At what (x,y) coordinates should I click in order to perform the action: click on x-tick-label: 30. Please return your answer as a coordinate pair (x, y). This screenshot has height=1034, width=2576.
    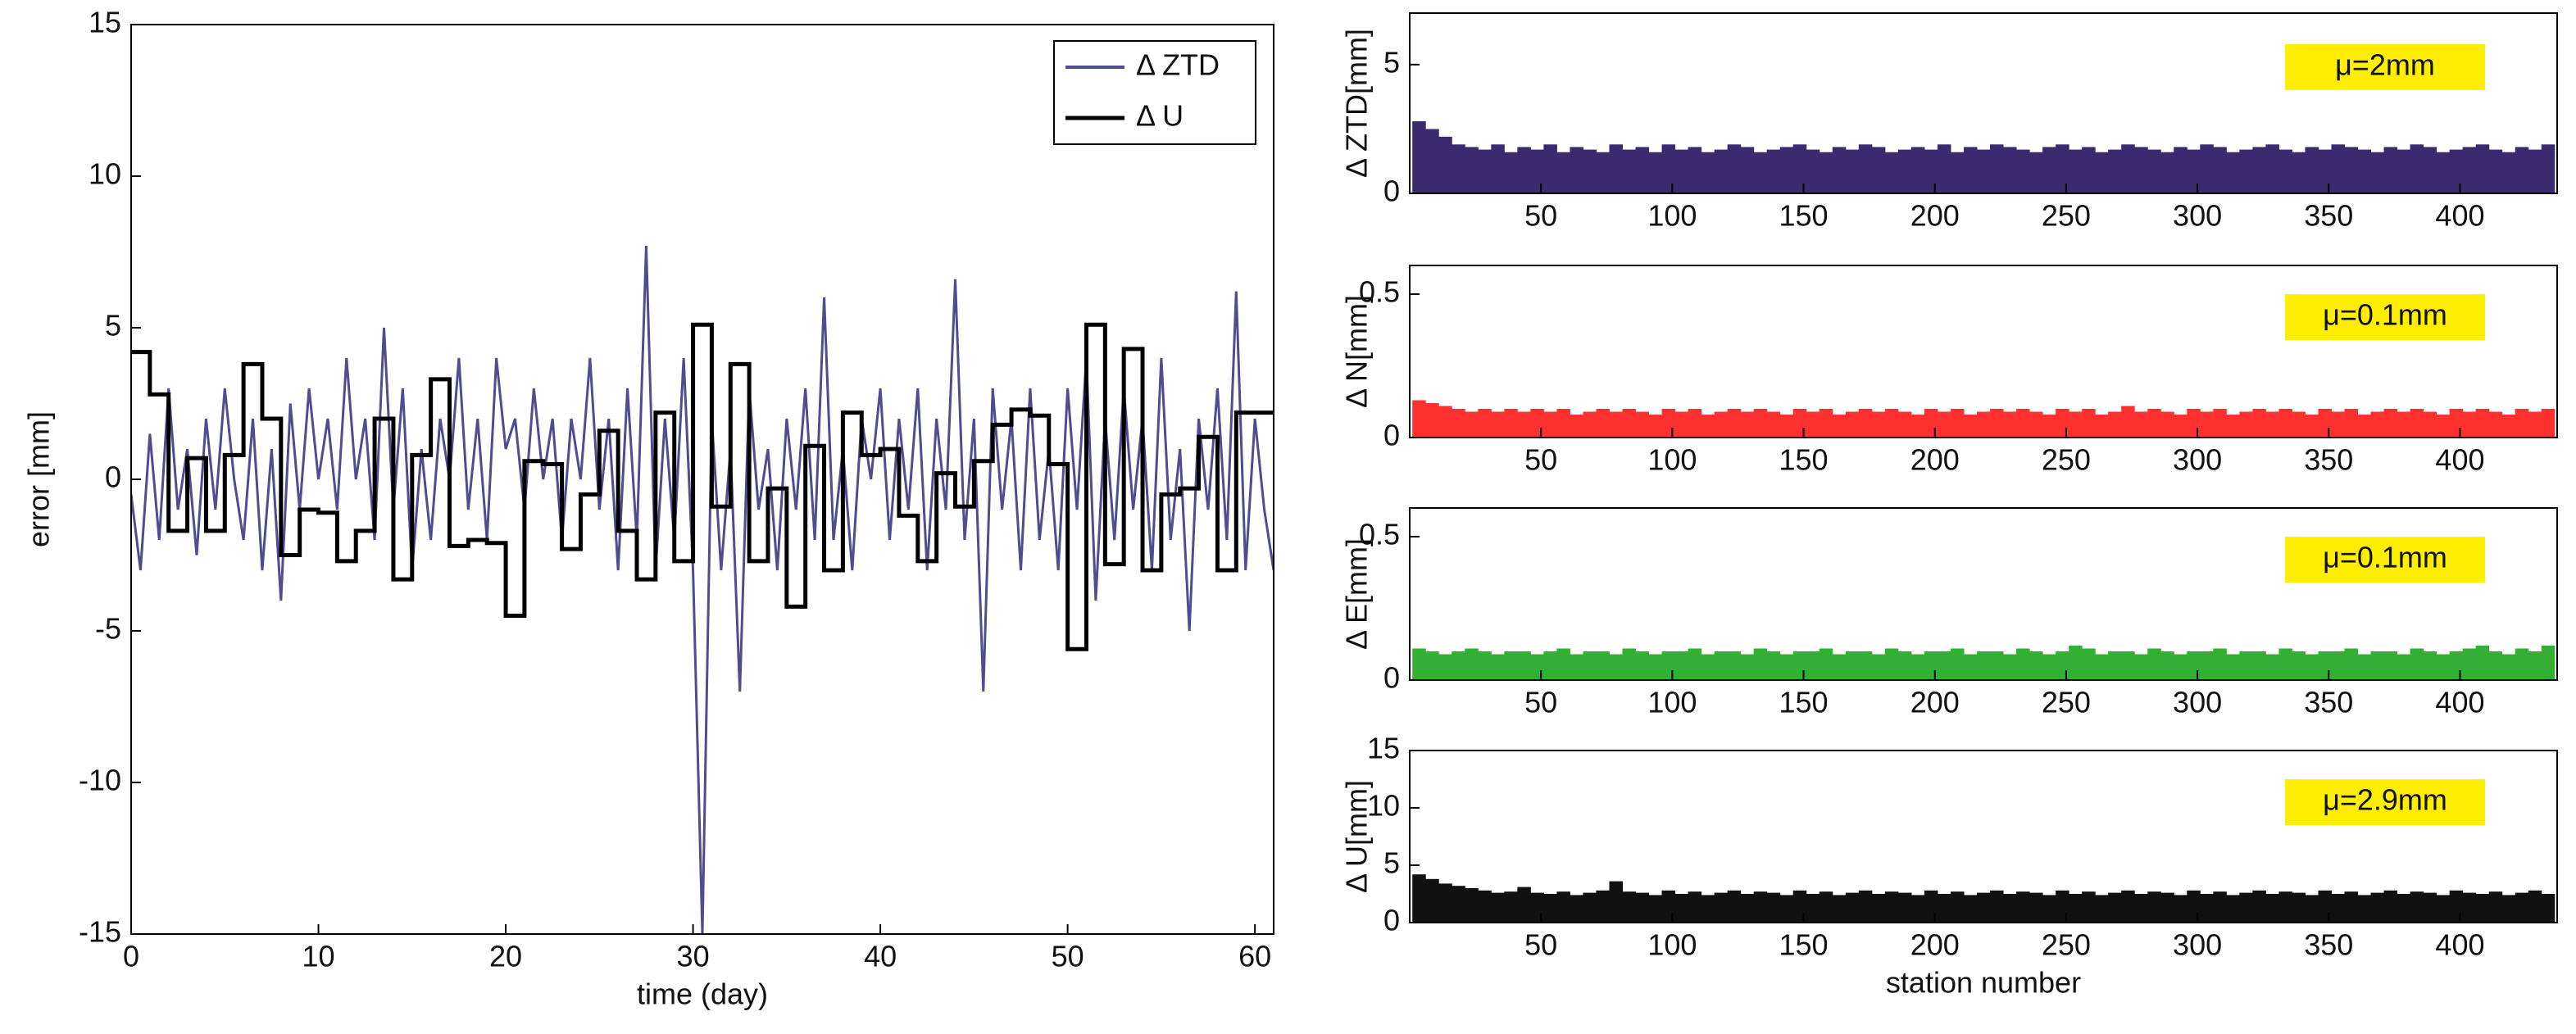
    Looking at the image, I should click on (693, 956).